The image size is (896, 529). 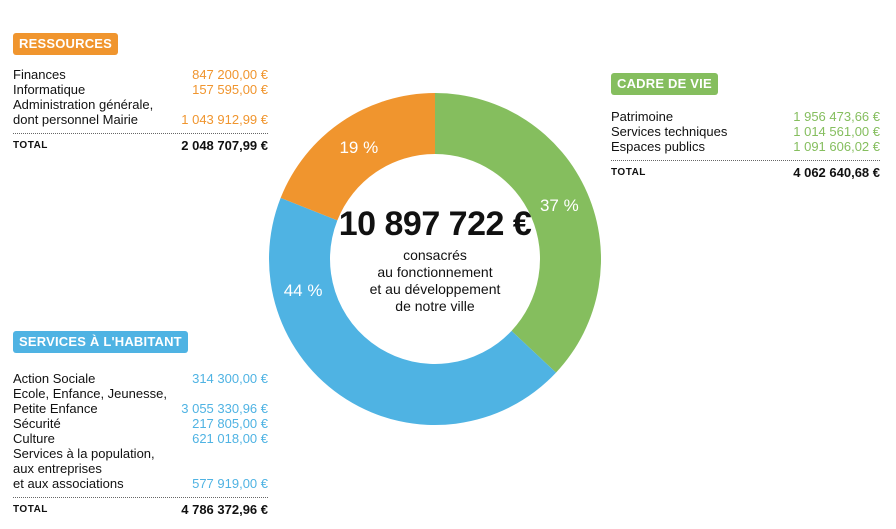 I want to click on cadre-row: Patrimoine 1 956 473,66 €, so click(x=745, y=116).